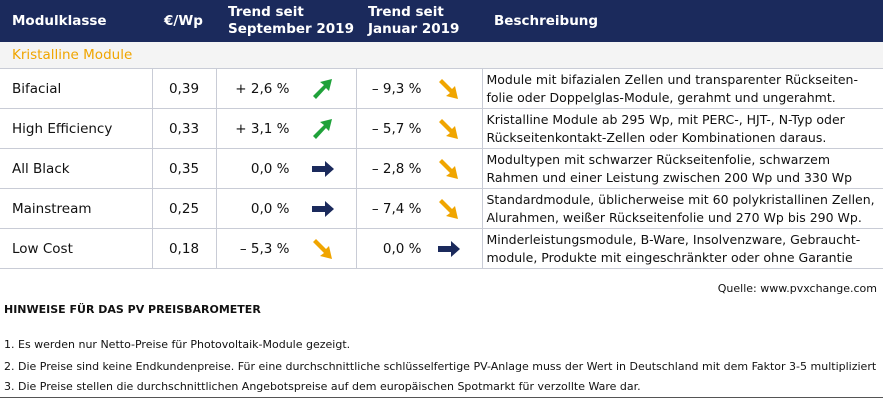 This screenshot has height=403, width=883. Describe the element at coordinates (76, 88) in the screenshot. I see `row-name: Bifacial` at that location.